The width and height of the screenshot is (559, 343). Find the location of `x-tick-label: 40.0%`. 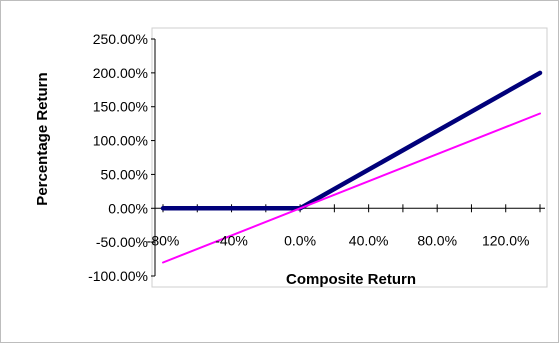

x-tick-label: 40.0% is located at coordinates (369, 240).